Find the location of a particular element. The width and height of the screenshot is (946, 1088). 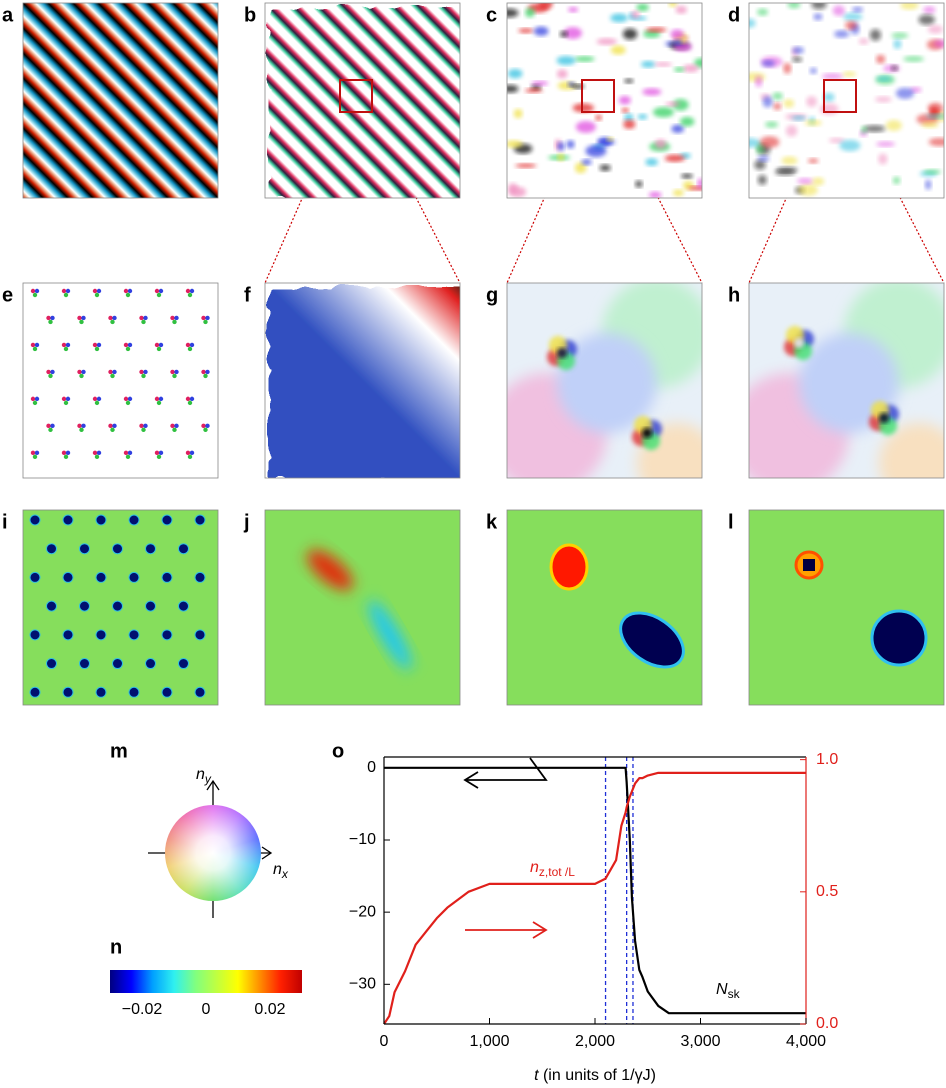

y2-tick-label: 0.5 is located at coordinates (827, 891).